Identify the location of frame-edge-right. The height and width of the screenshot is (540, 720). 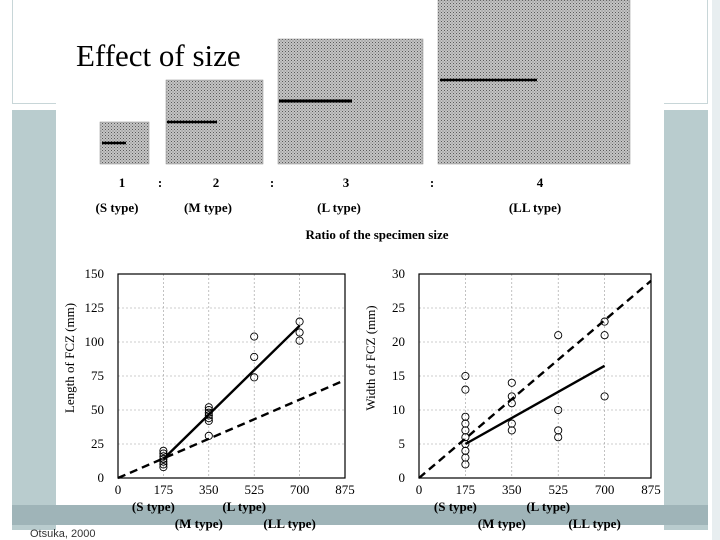
(707, 52).